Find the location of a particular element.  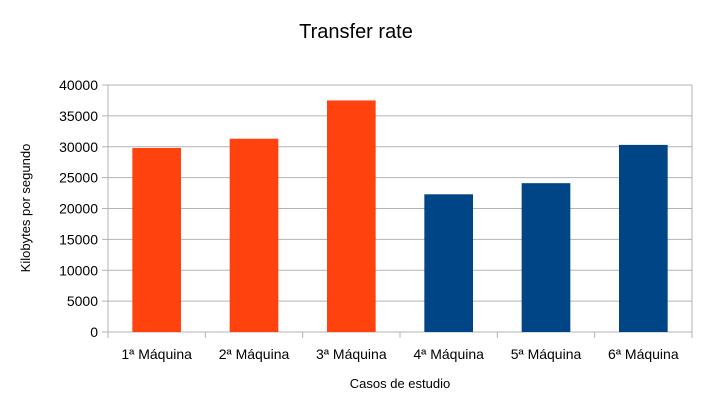

y-tick-label: 35000 is located at coordinates (78, 116).